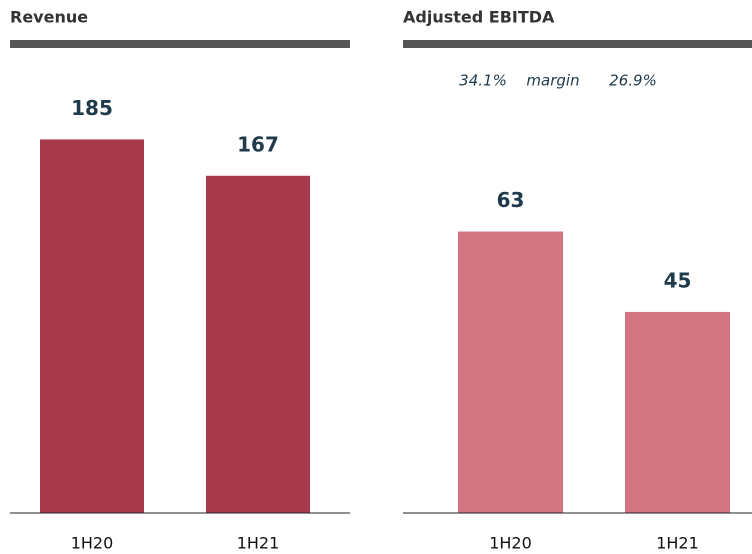 The height and width of the screenshot is (554, 752). I want to click on value-label: 63, so click(511, 200).